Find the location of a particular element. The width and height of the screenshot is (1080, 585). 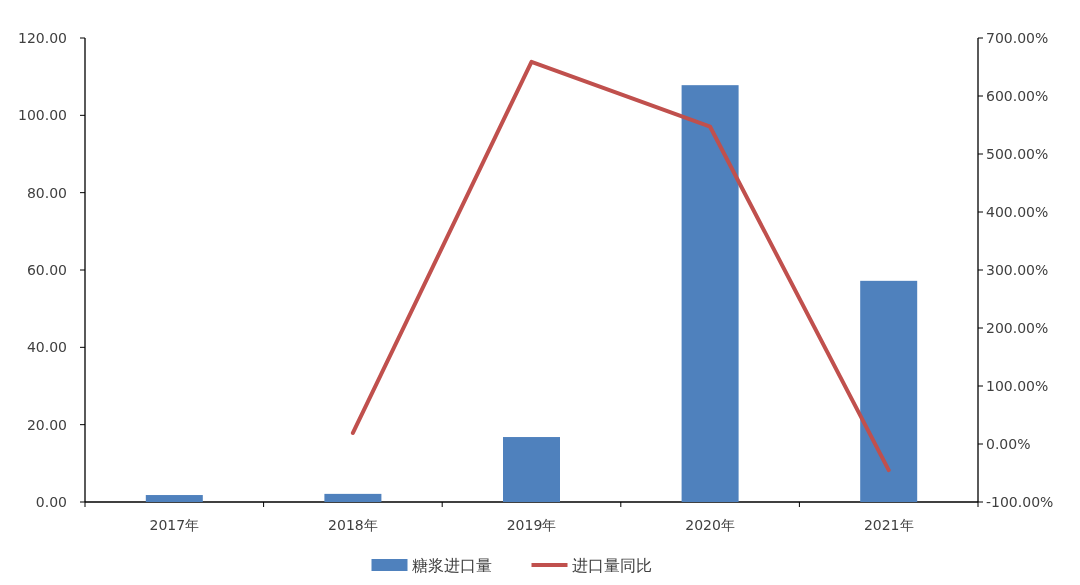

x-tick-label: 2021年 is located at coordinates (888, 525).